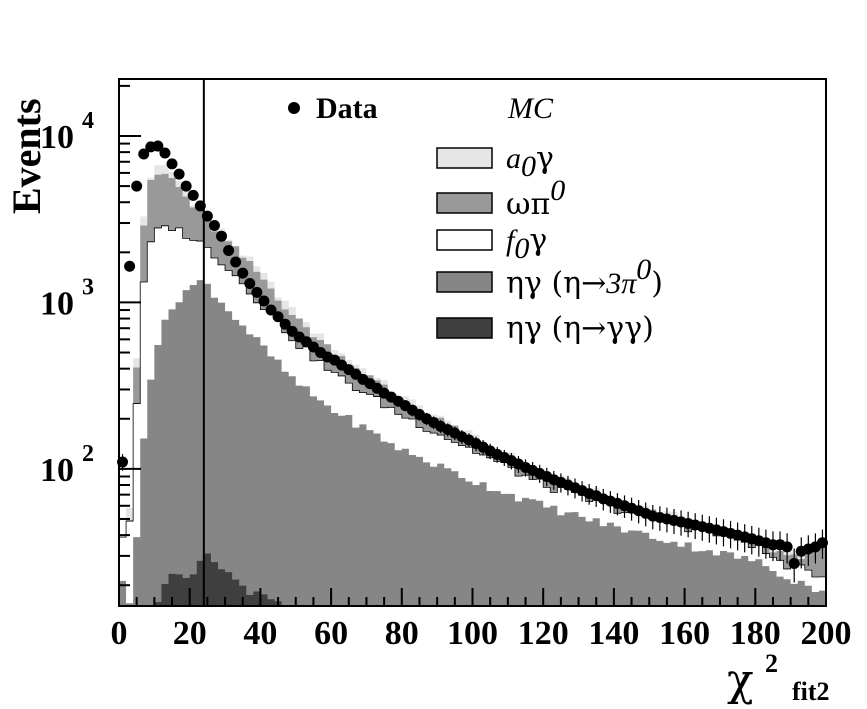  What do you see at coordinates (294, 108) in the screenshot?
I see `legend-data-marker` at bounding box center [294, 108].